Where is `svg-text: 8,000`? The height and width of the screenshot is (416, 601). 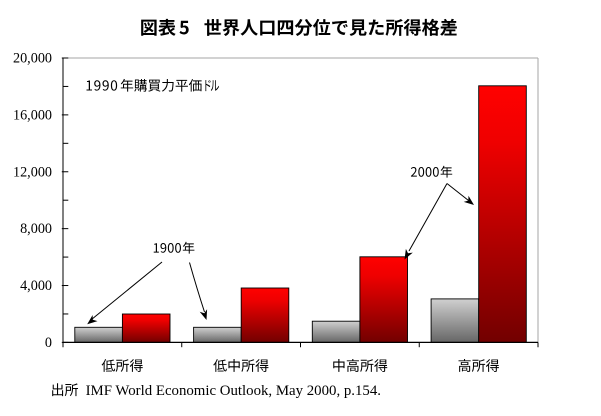
svg-text: 8,000 is located at coordinates (36, 229).